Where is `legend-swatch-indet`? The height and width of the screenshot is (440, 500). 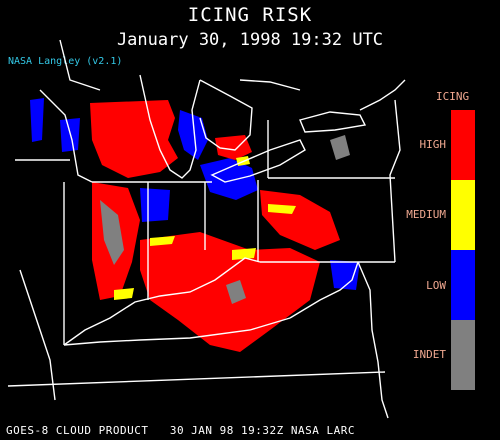 legend-swatch-indet is located at coordinates (463, 355).